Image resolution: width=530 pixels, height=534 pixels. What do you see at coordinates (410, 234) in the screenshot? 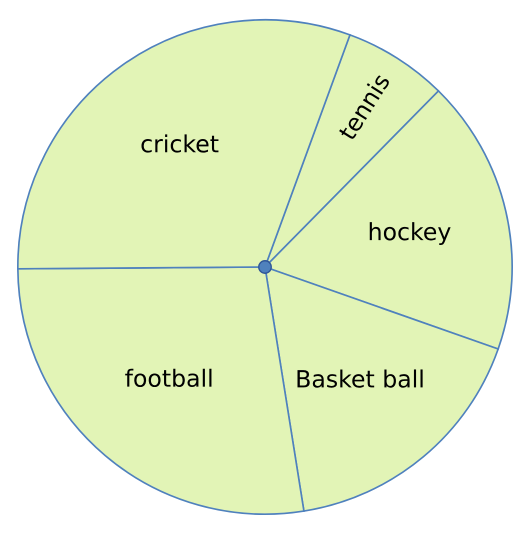
I see `slice-label: hockey` at bounding box center [410, 234].